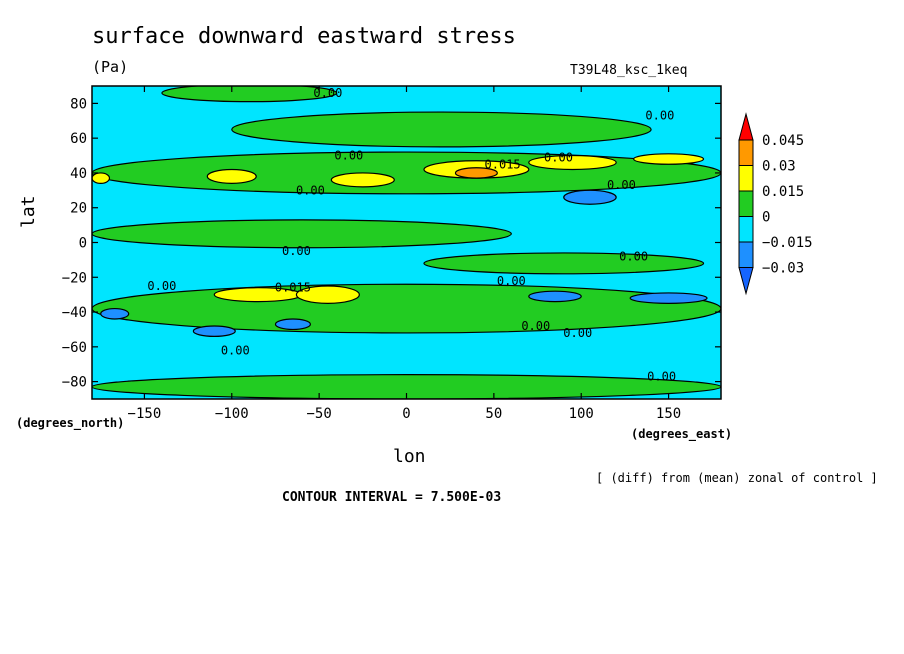  What do you see at coordinates (304, 36) in the screenshot?
I see `chart-title: surface downward eastward stress` at bounding box center [304, 36].